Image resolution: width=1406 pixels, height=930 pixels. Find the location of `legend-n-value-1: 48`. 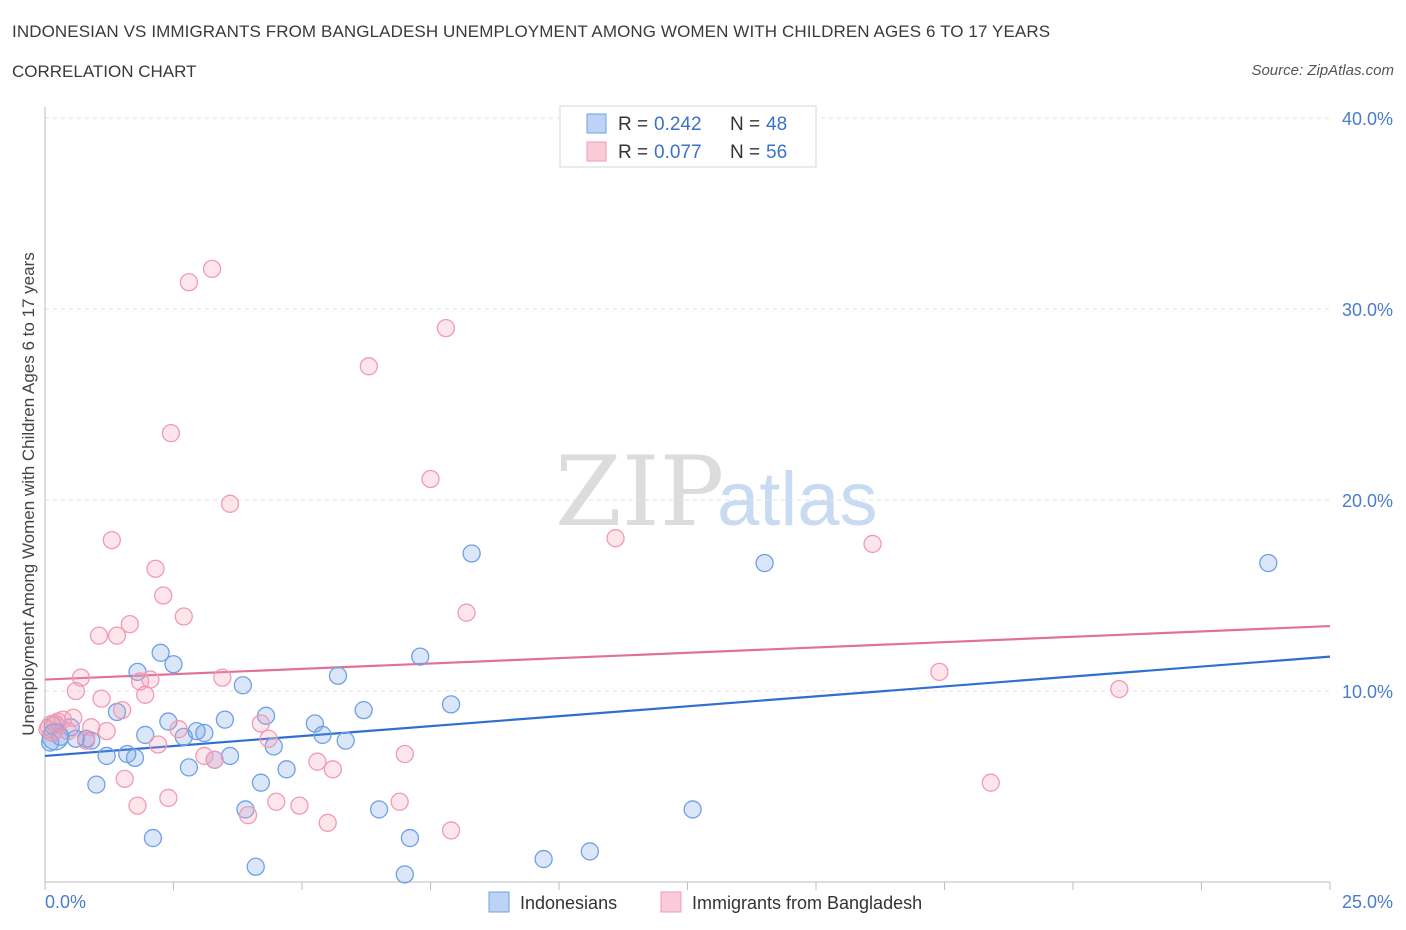

legend-n-value-1: 48 is located at coordinates (776, 124).